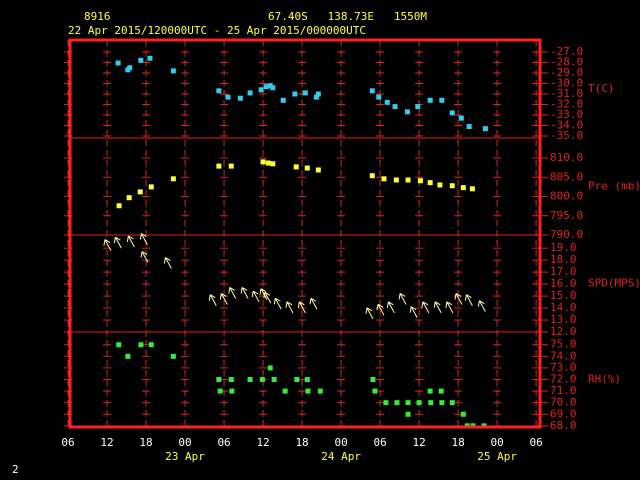 Image resolution: width=640 pixels, height=480 pixels. What do you see at coordinates (563, 413) in the screenshot?
I see `y-tick-label: 69.0` at bounding box center [563, 413].